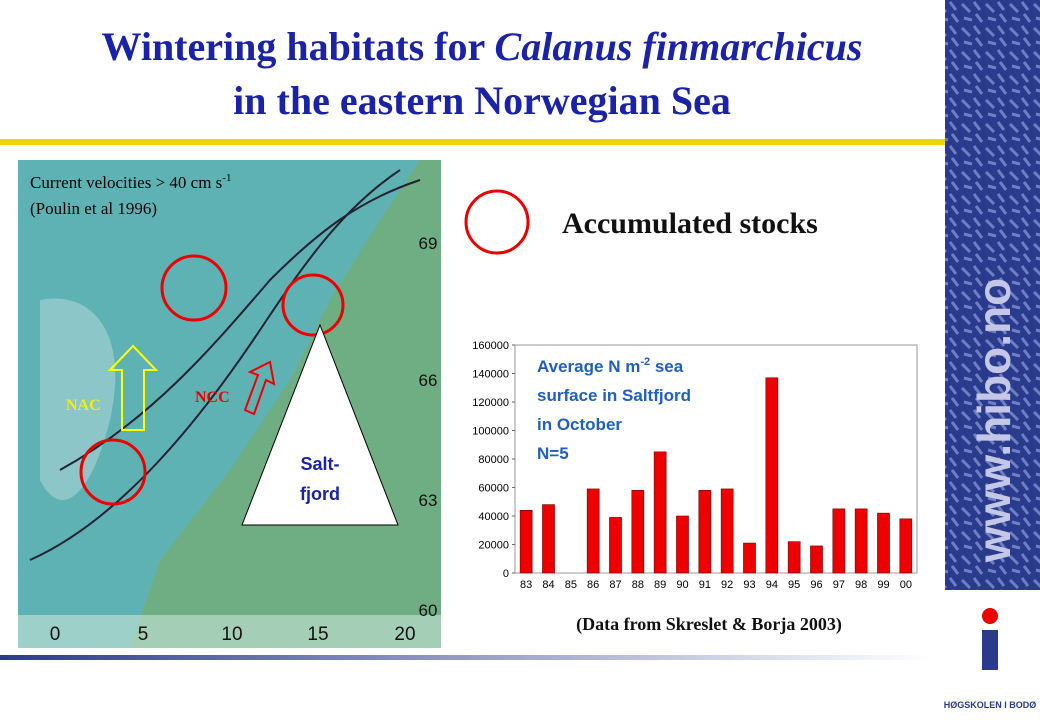  Describe the element at coordinates (772, 585) in the screenshot. I see `x-tick-label: 94` at that location.